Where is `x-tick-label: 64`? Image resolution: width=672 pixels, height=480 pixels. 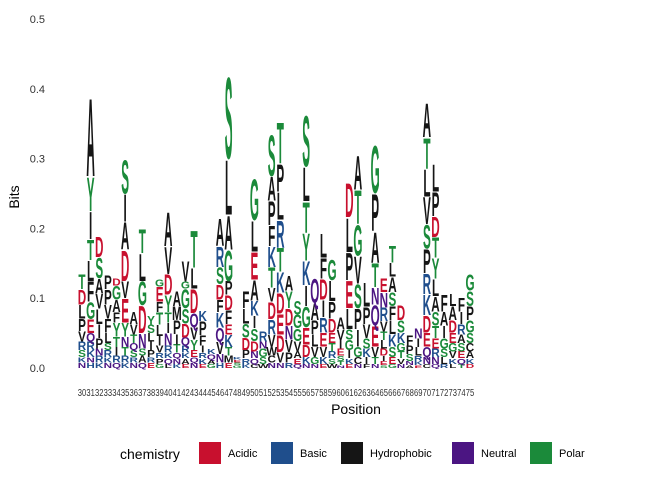
x-tick-label: 64 is located at coordinates (375, 393).